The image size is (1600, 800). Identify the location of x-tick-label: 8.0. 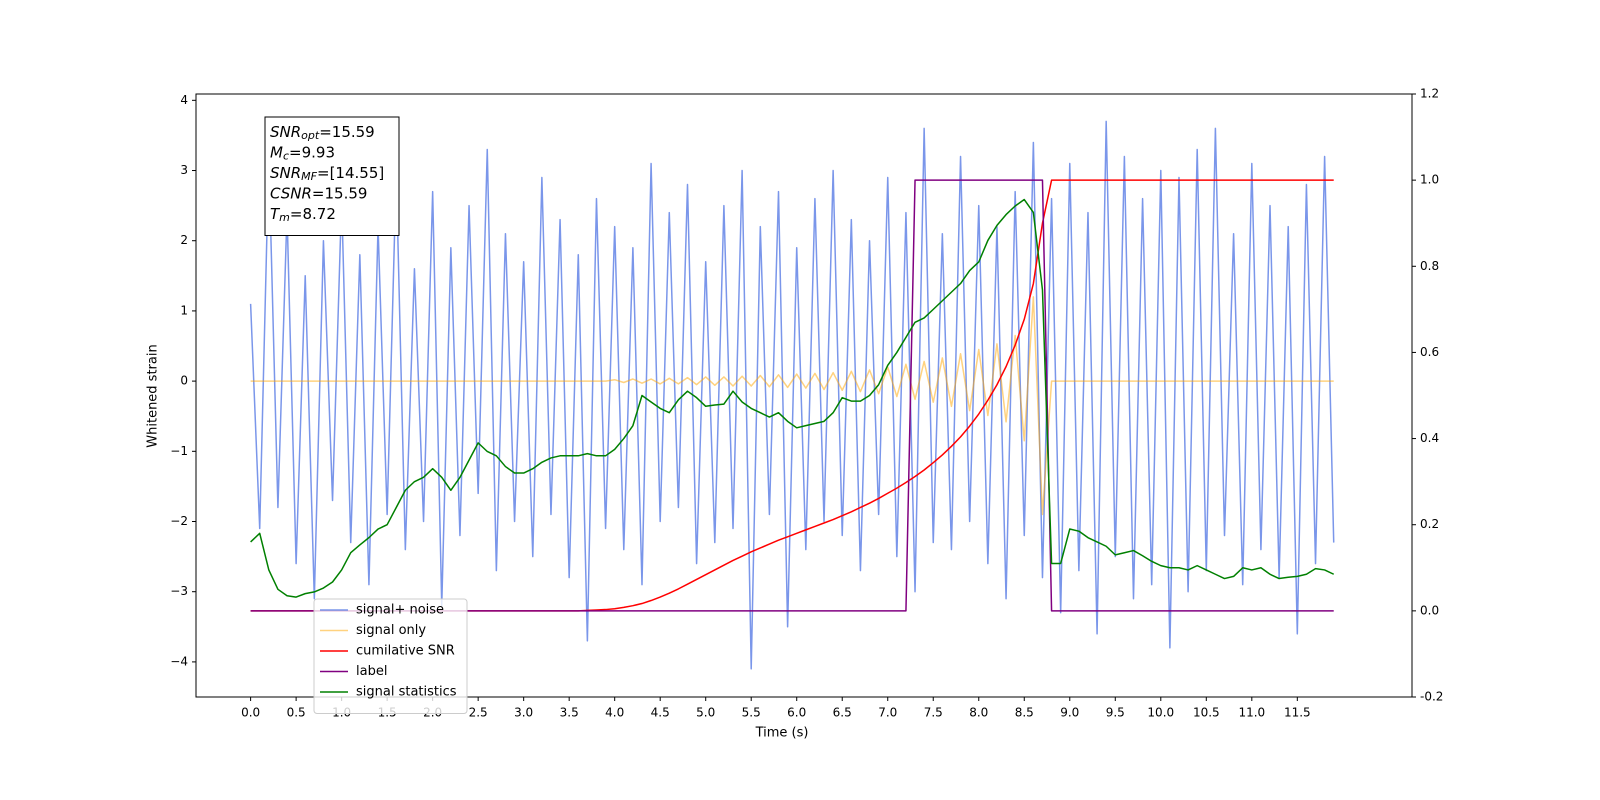
(978, 713).